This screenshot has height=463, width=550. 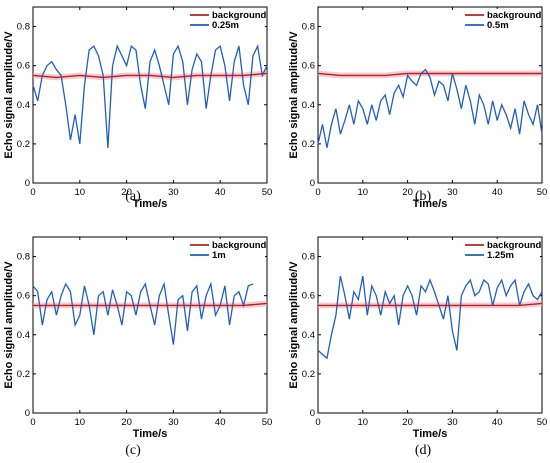 I want to click on legend-label-signal: 0.5m, so click(x=498, y=25).